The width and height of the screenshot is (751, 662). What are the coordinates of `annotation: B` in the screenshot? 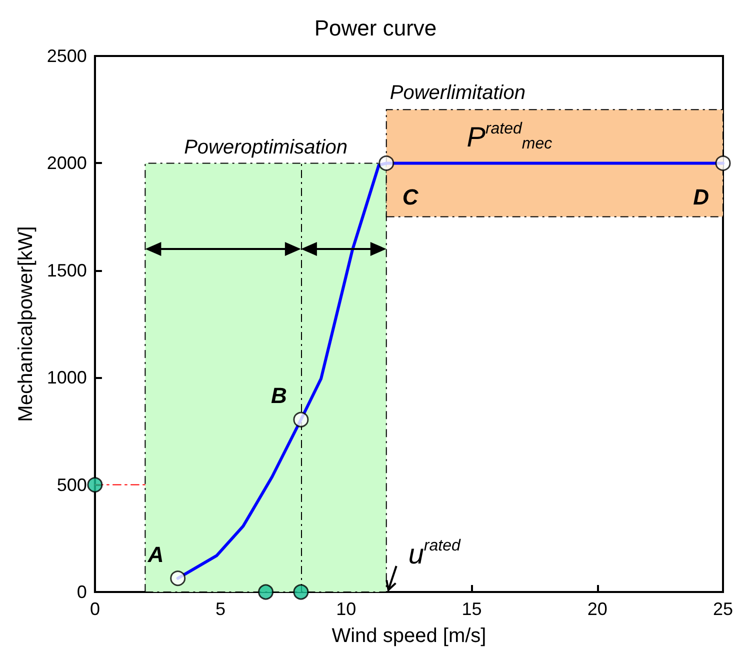 It's located at (279, 395).